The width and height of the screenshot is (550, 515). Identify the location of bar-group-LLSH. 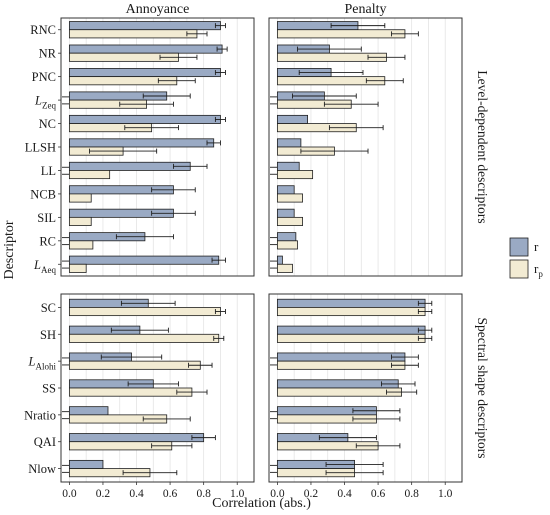
(144, 147).